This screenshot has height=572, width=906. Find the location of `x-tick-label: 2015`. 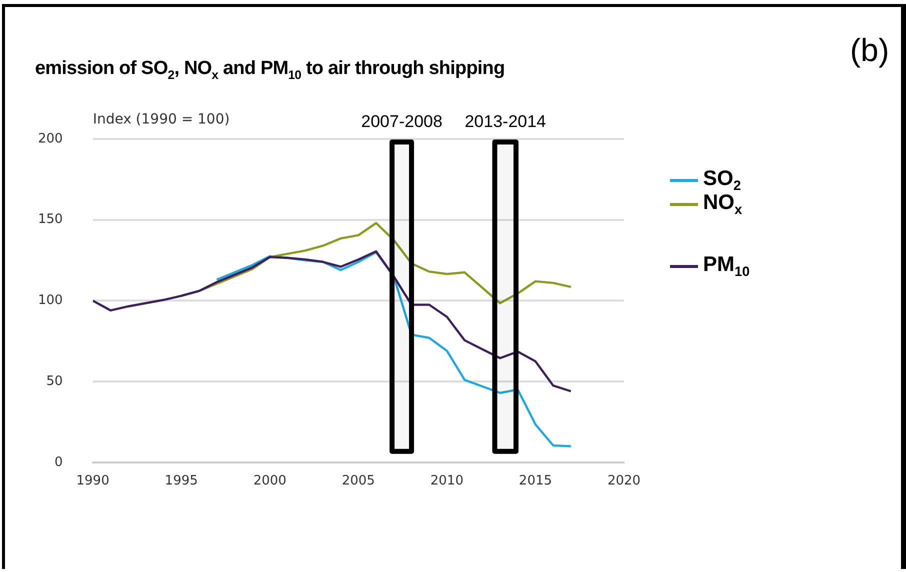

x-tick-label: 2015 is located at coordinates (535, 481).